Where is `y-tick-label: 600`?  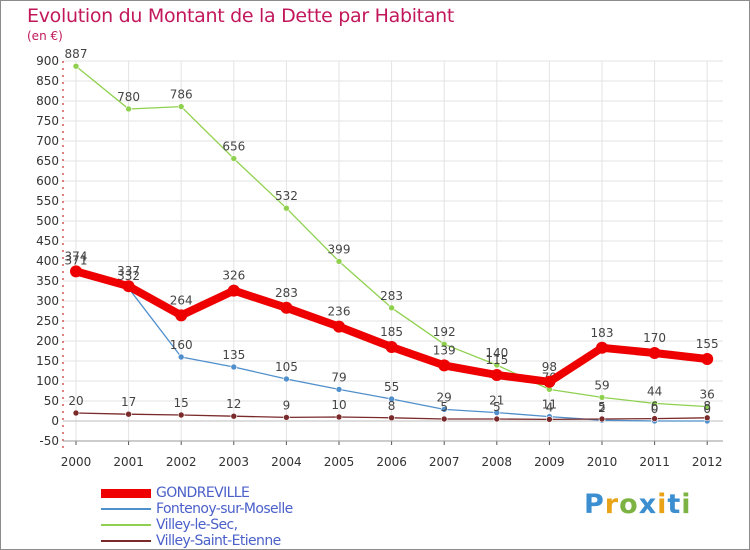
y-tick-label: 600 is located at coordinates (47, 181).